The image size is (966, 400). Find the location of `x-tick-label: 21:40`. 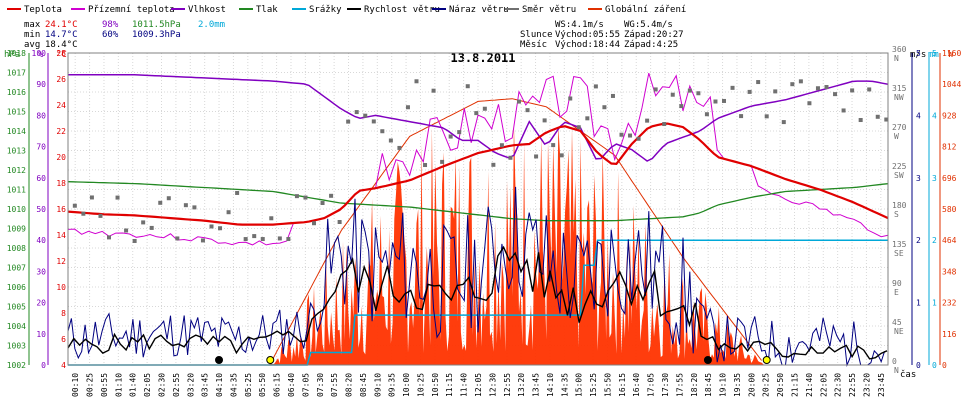

x-tick-label: 21:40 is located at coordinates (809, 385).